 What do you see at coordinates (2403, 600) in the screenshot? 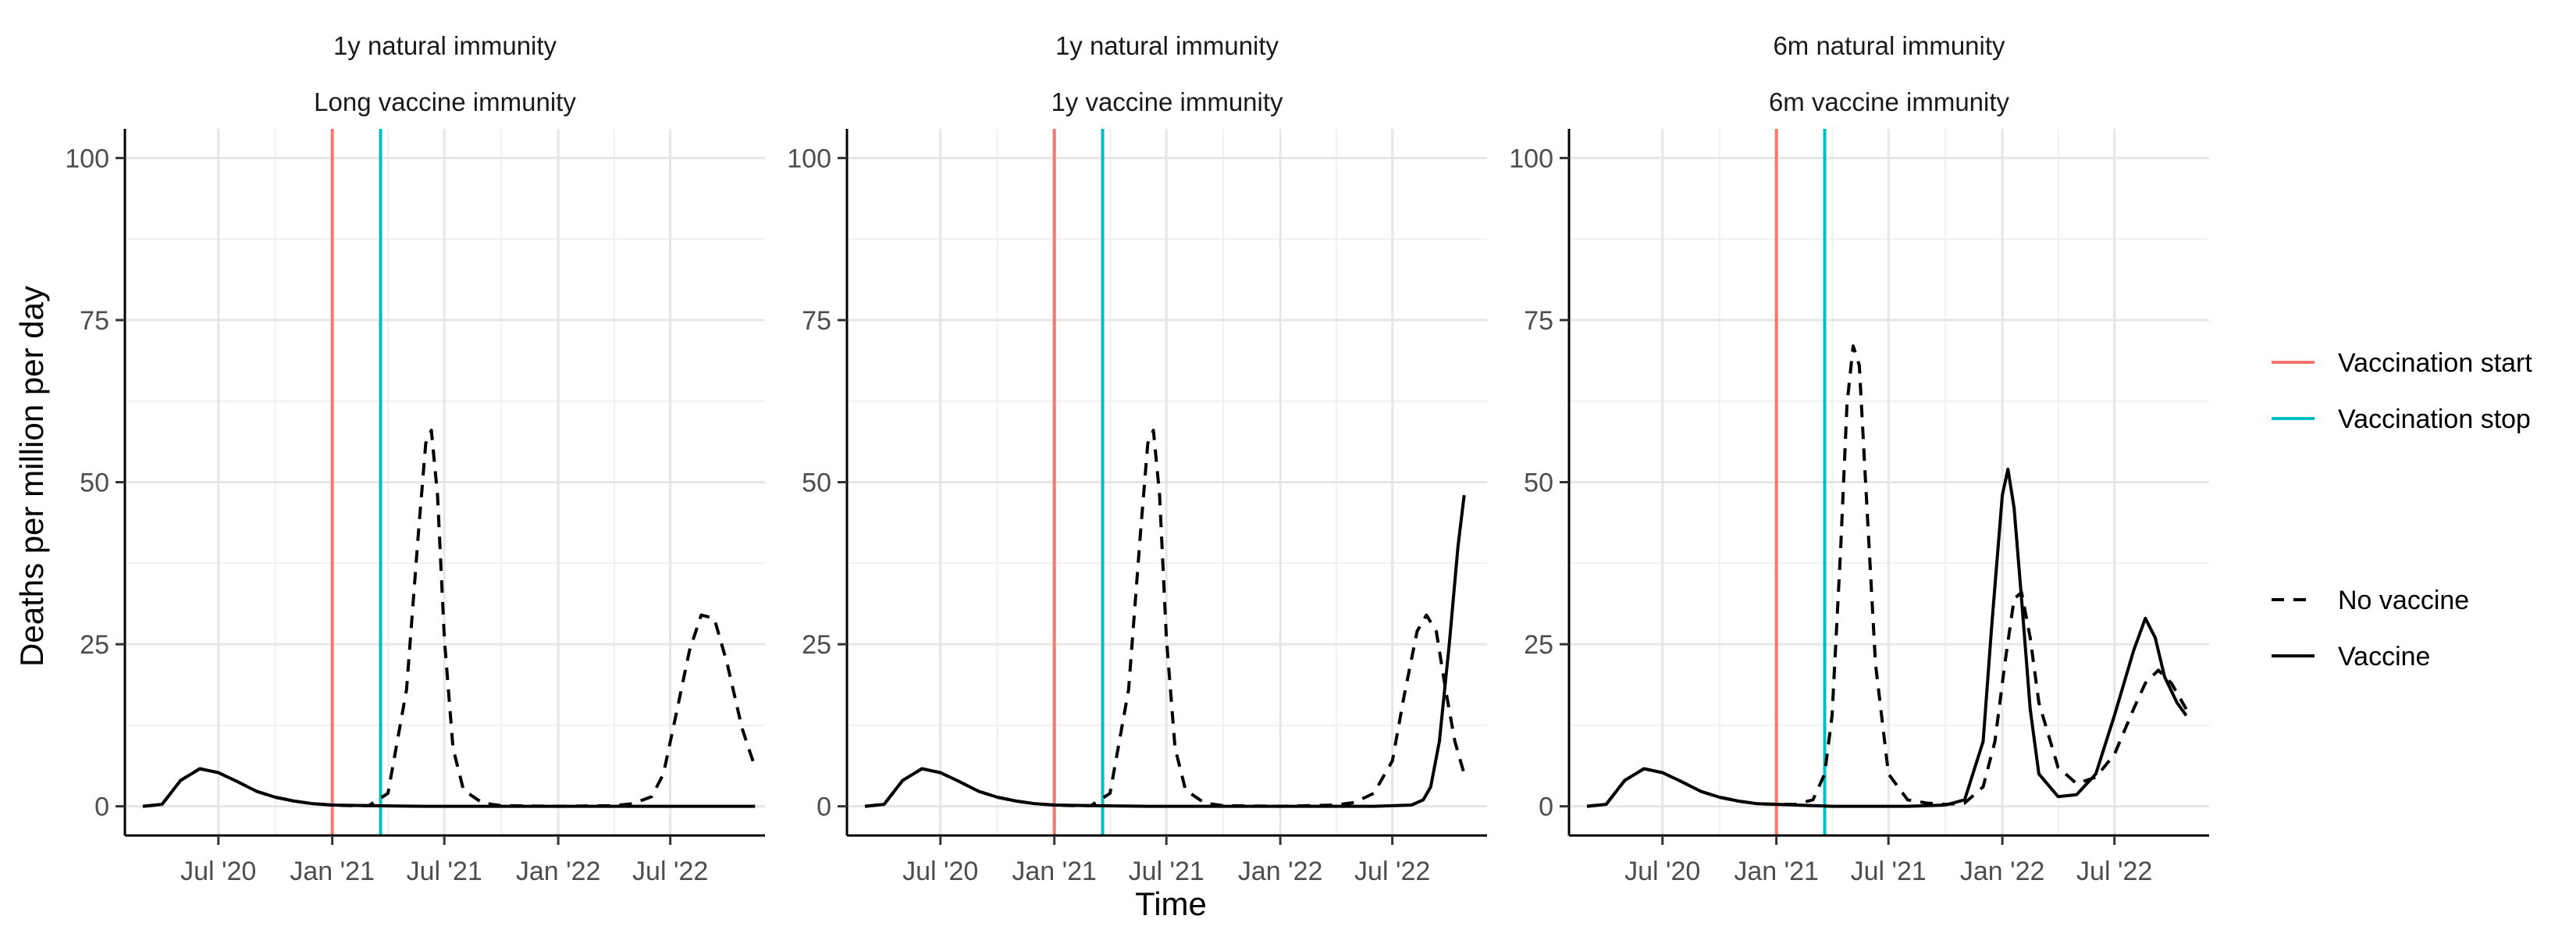
I see `legend-label: No vaccine` at bounding box center [2403, 600].